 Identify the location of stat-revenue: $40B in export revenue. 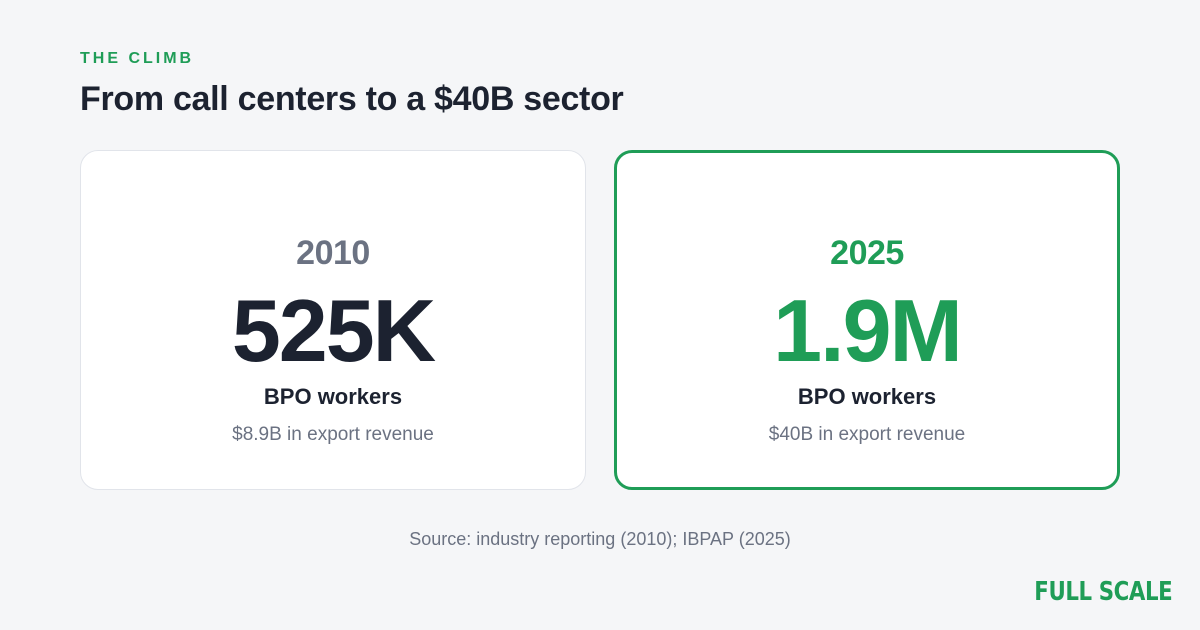
(867, 434).